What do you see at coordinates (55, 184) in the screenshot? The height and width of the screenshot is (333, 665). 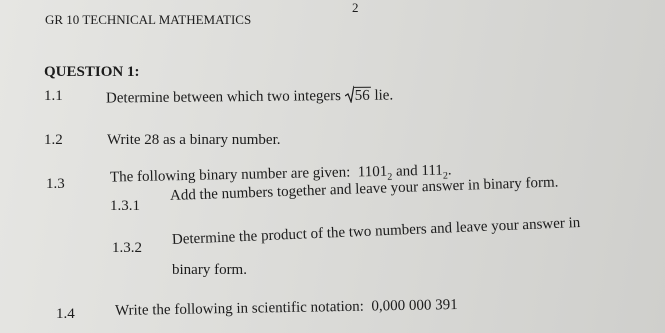 I see `item-number: 1.3` at bounding box center [55, 184].